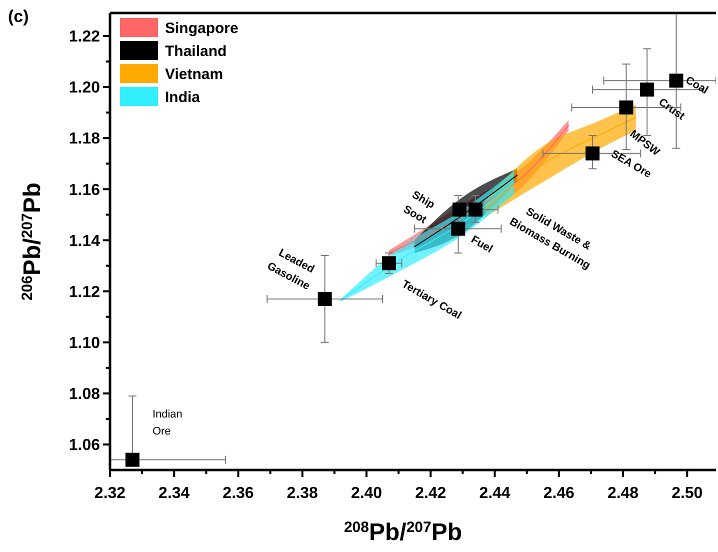 The height and width of the screenshot is (552, 718). Describe the element at coordinates (430, 493) in the screenshot. I see `x-tick-label: 2.42` at that location.